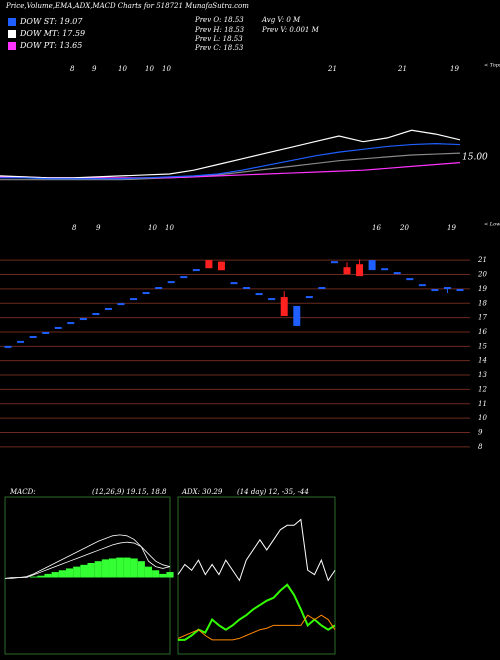 This screenshot has width=500, height=660. I want to click on top-note: < Lows, so click(492, 225).